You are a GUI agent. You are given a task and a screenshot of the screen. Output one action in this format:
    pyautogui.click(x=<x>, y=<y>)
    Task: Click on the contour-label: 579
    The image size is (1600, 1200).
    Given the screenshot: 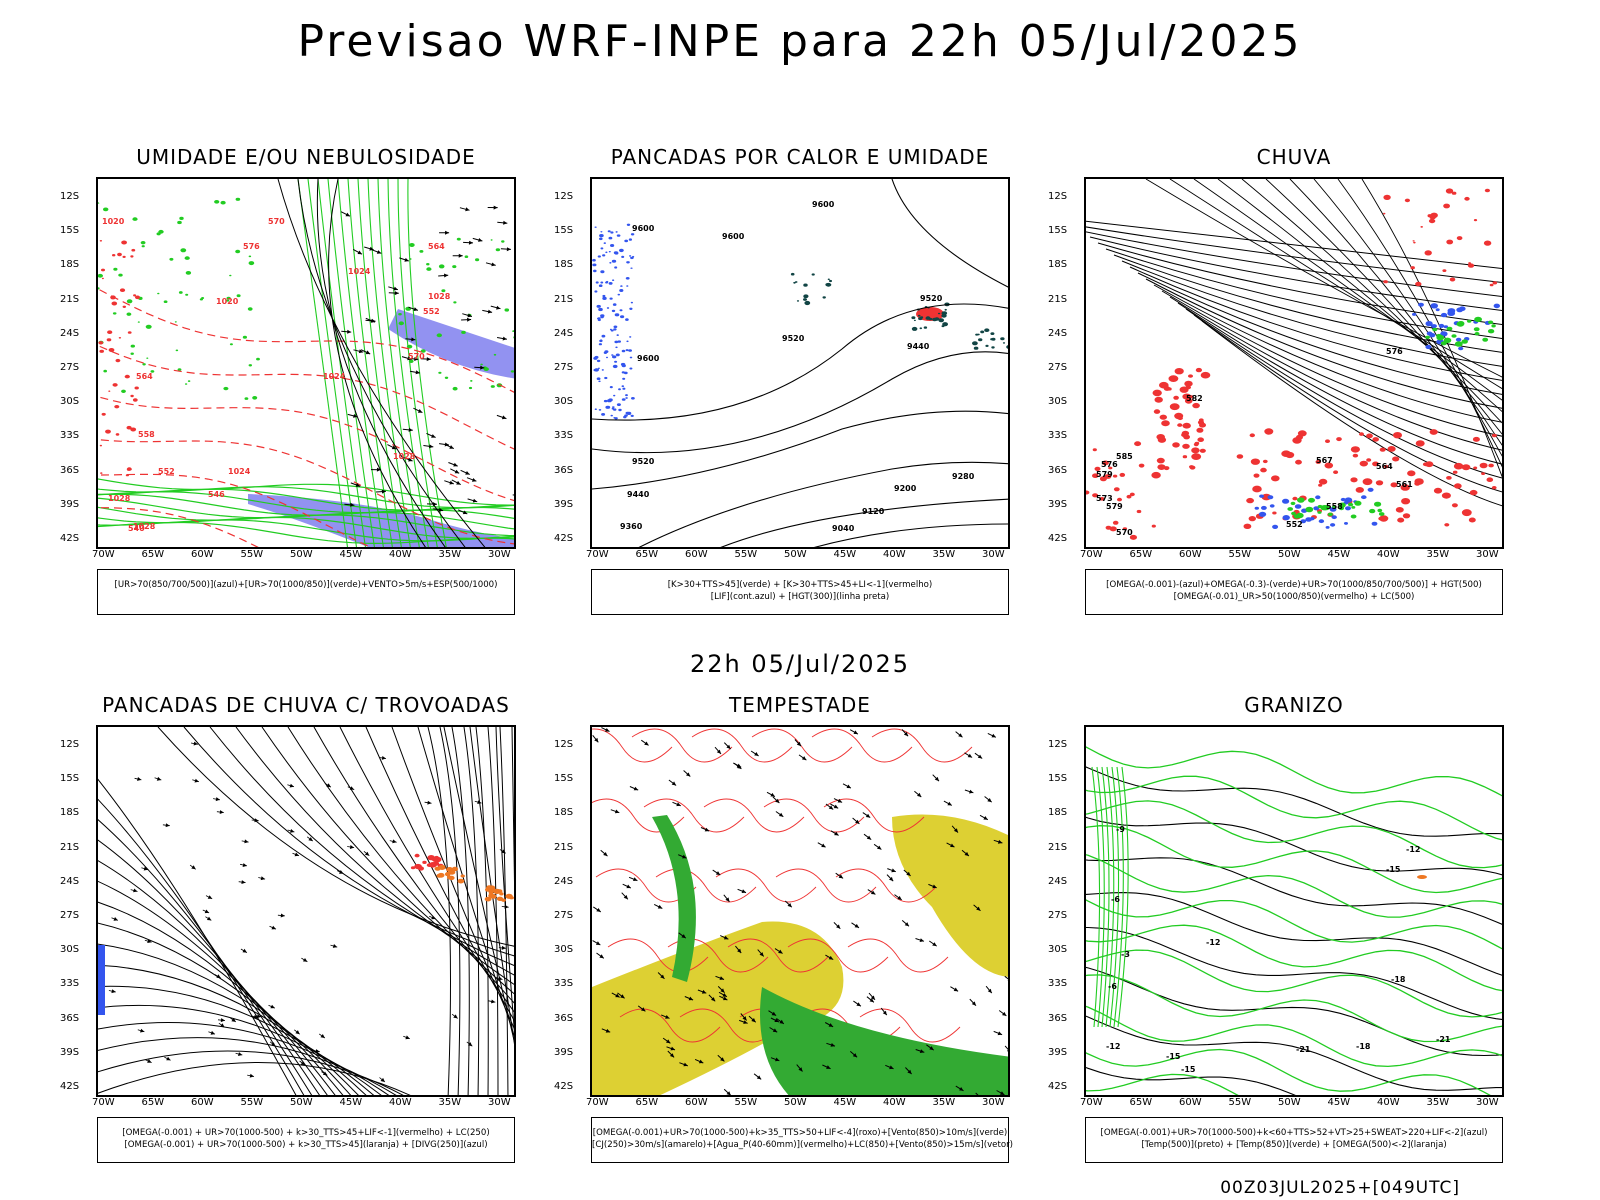 What is the action you would take?
    pyautogui.click(x=1104, y=474)
    